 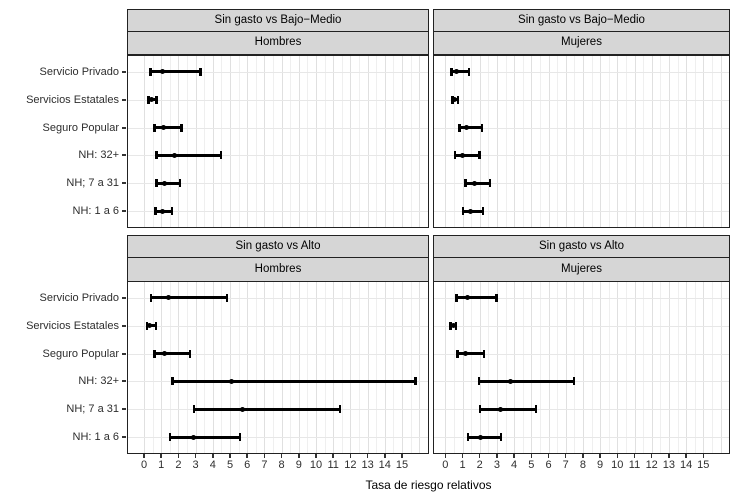 I want to click on facet-strip-label: Hombres, so click(x=278, y=42).